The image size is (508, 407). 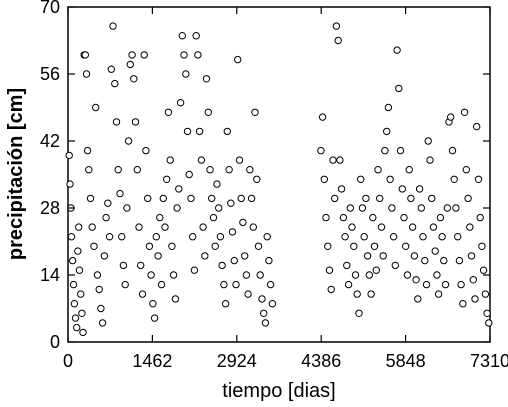 I want to click on y-tick-label: 28, so click(x=50, y=208).